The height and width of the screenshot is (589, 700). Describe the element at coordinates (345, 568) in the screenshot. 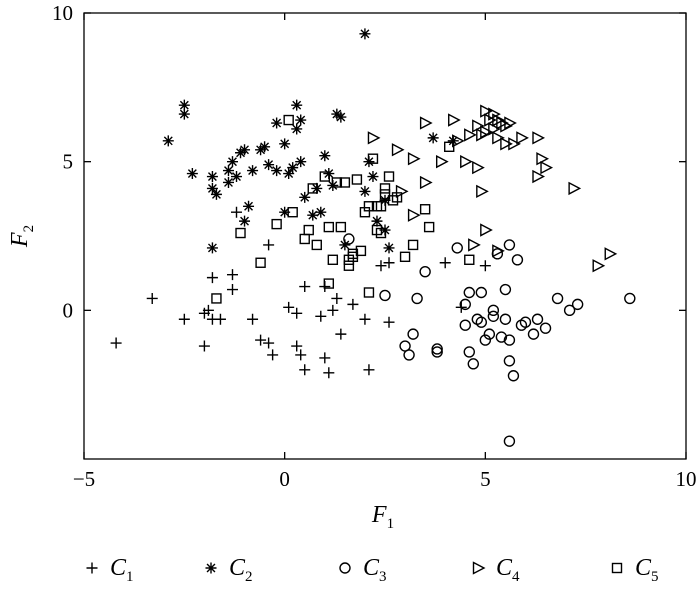

I see `legend-marker-c3` at that location.